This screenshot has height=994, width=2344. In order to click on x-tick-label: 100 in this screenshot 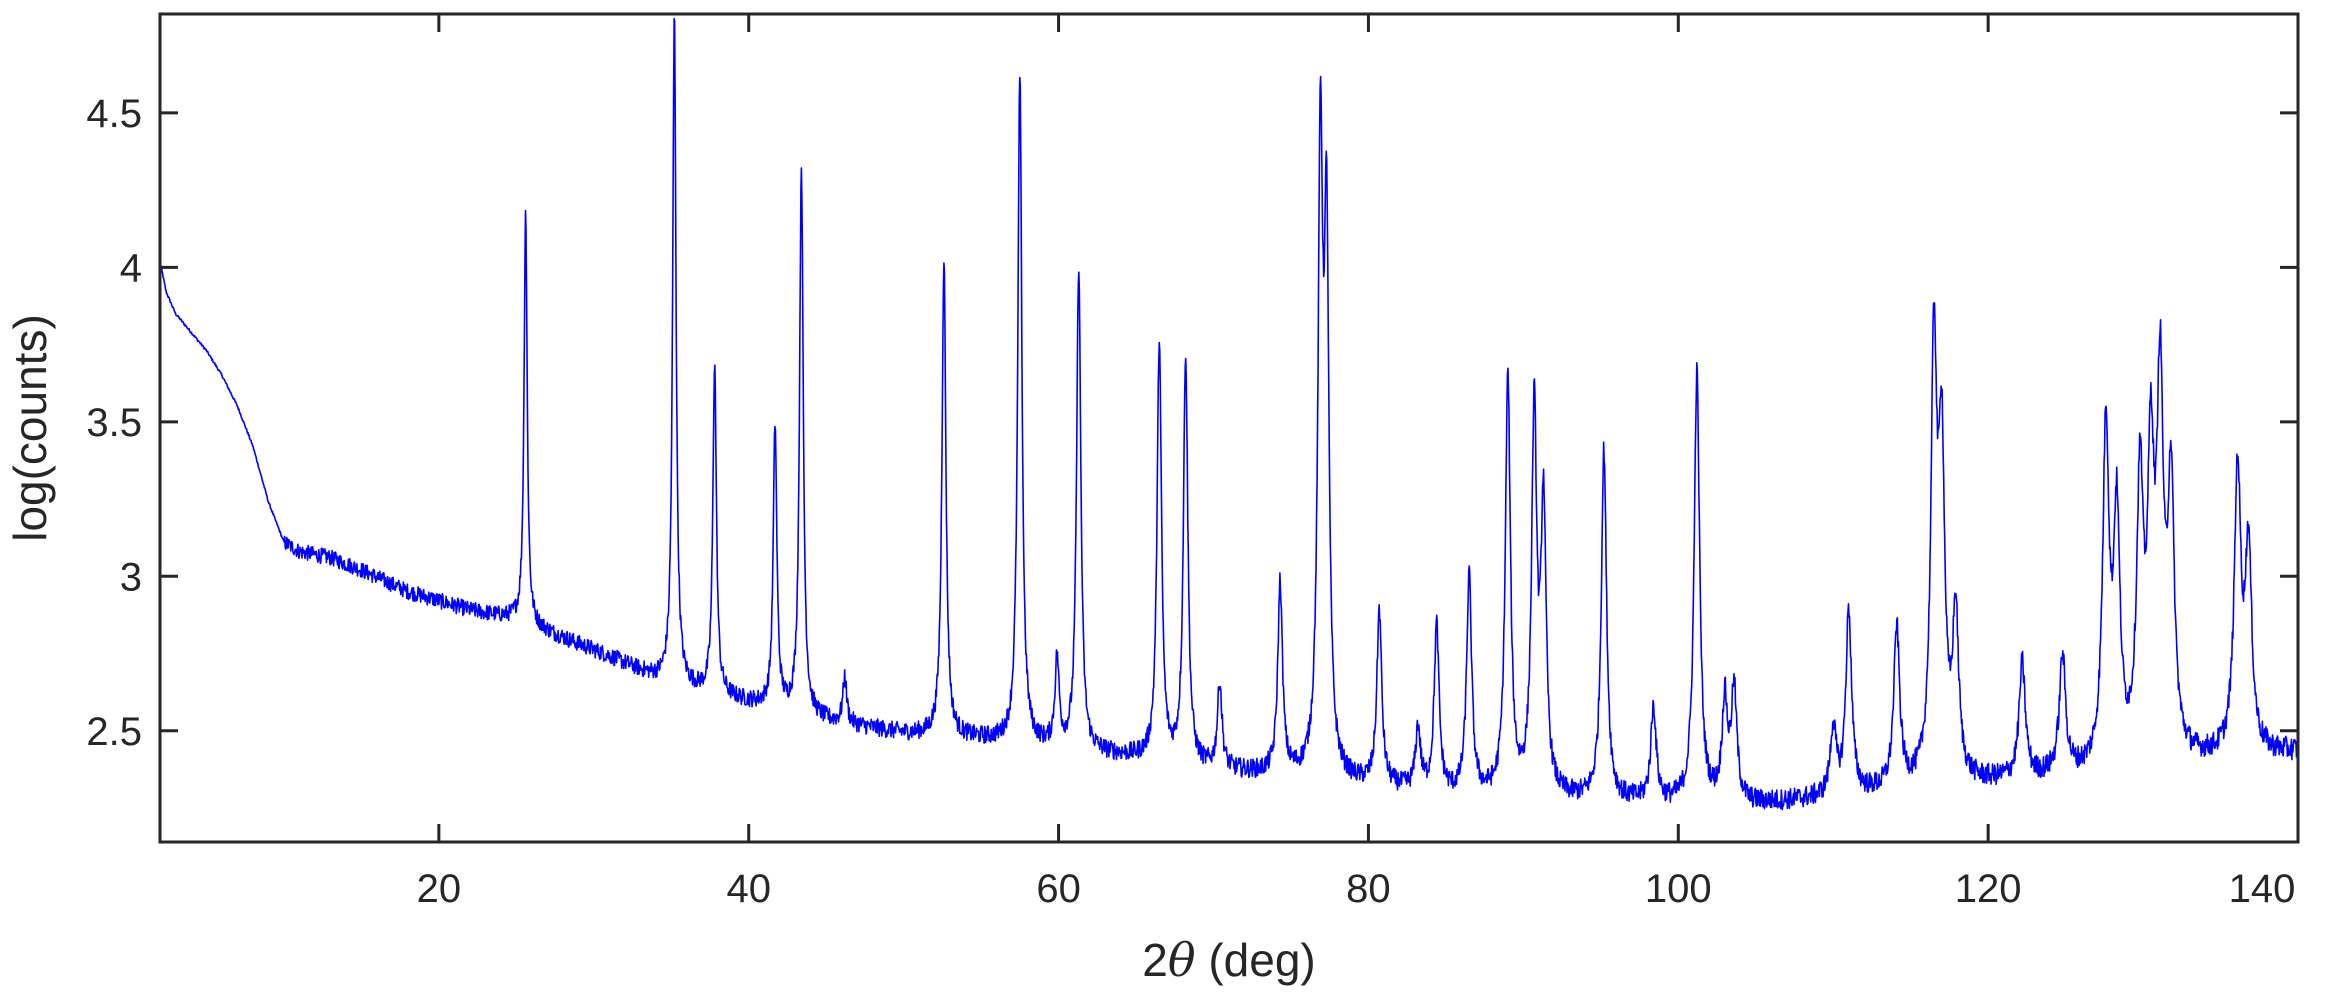, I will do `click(1678, 889)`.